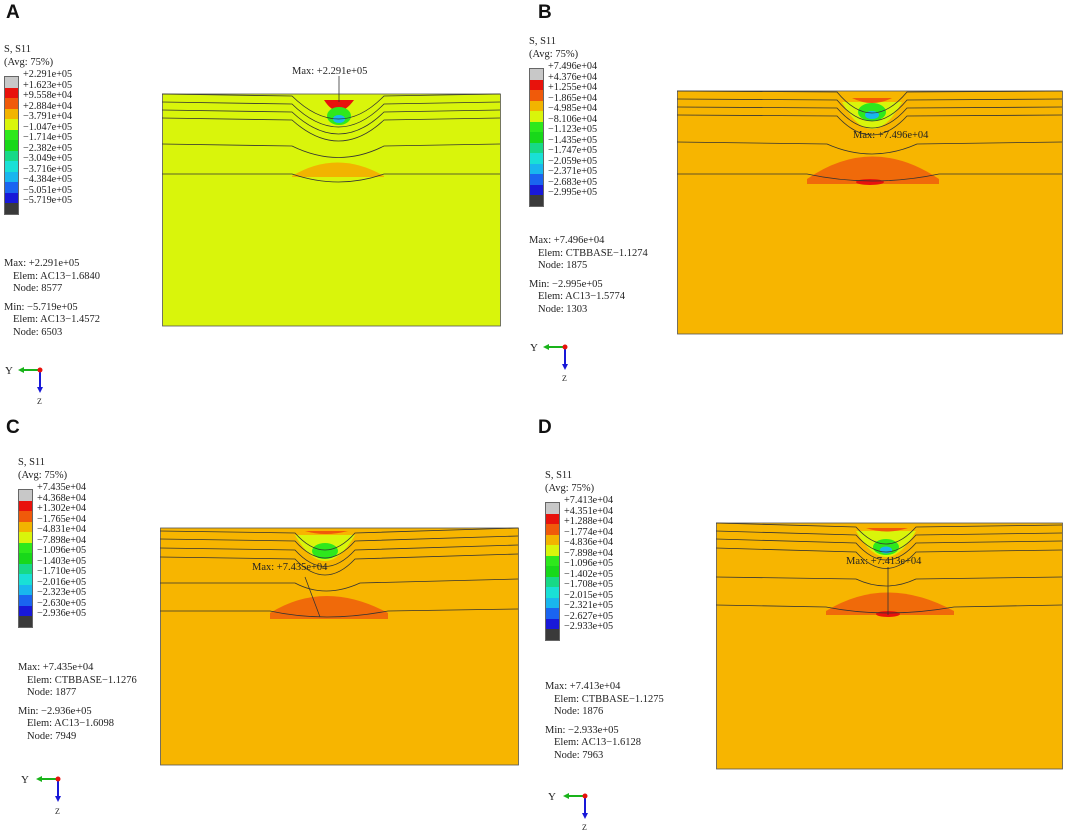 Image resolution: width=1065 pixels, height=834 pixels. I want to click on legend-value: −1.710e+05, so click(62, 571).